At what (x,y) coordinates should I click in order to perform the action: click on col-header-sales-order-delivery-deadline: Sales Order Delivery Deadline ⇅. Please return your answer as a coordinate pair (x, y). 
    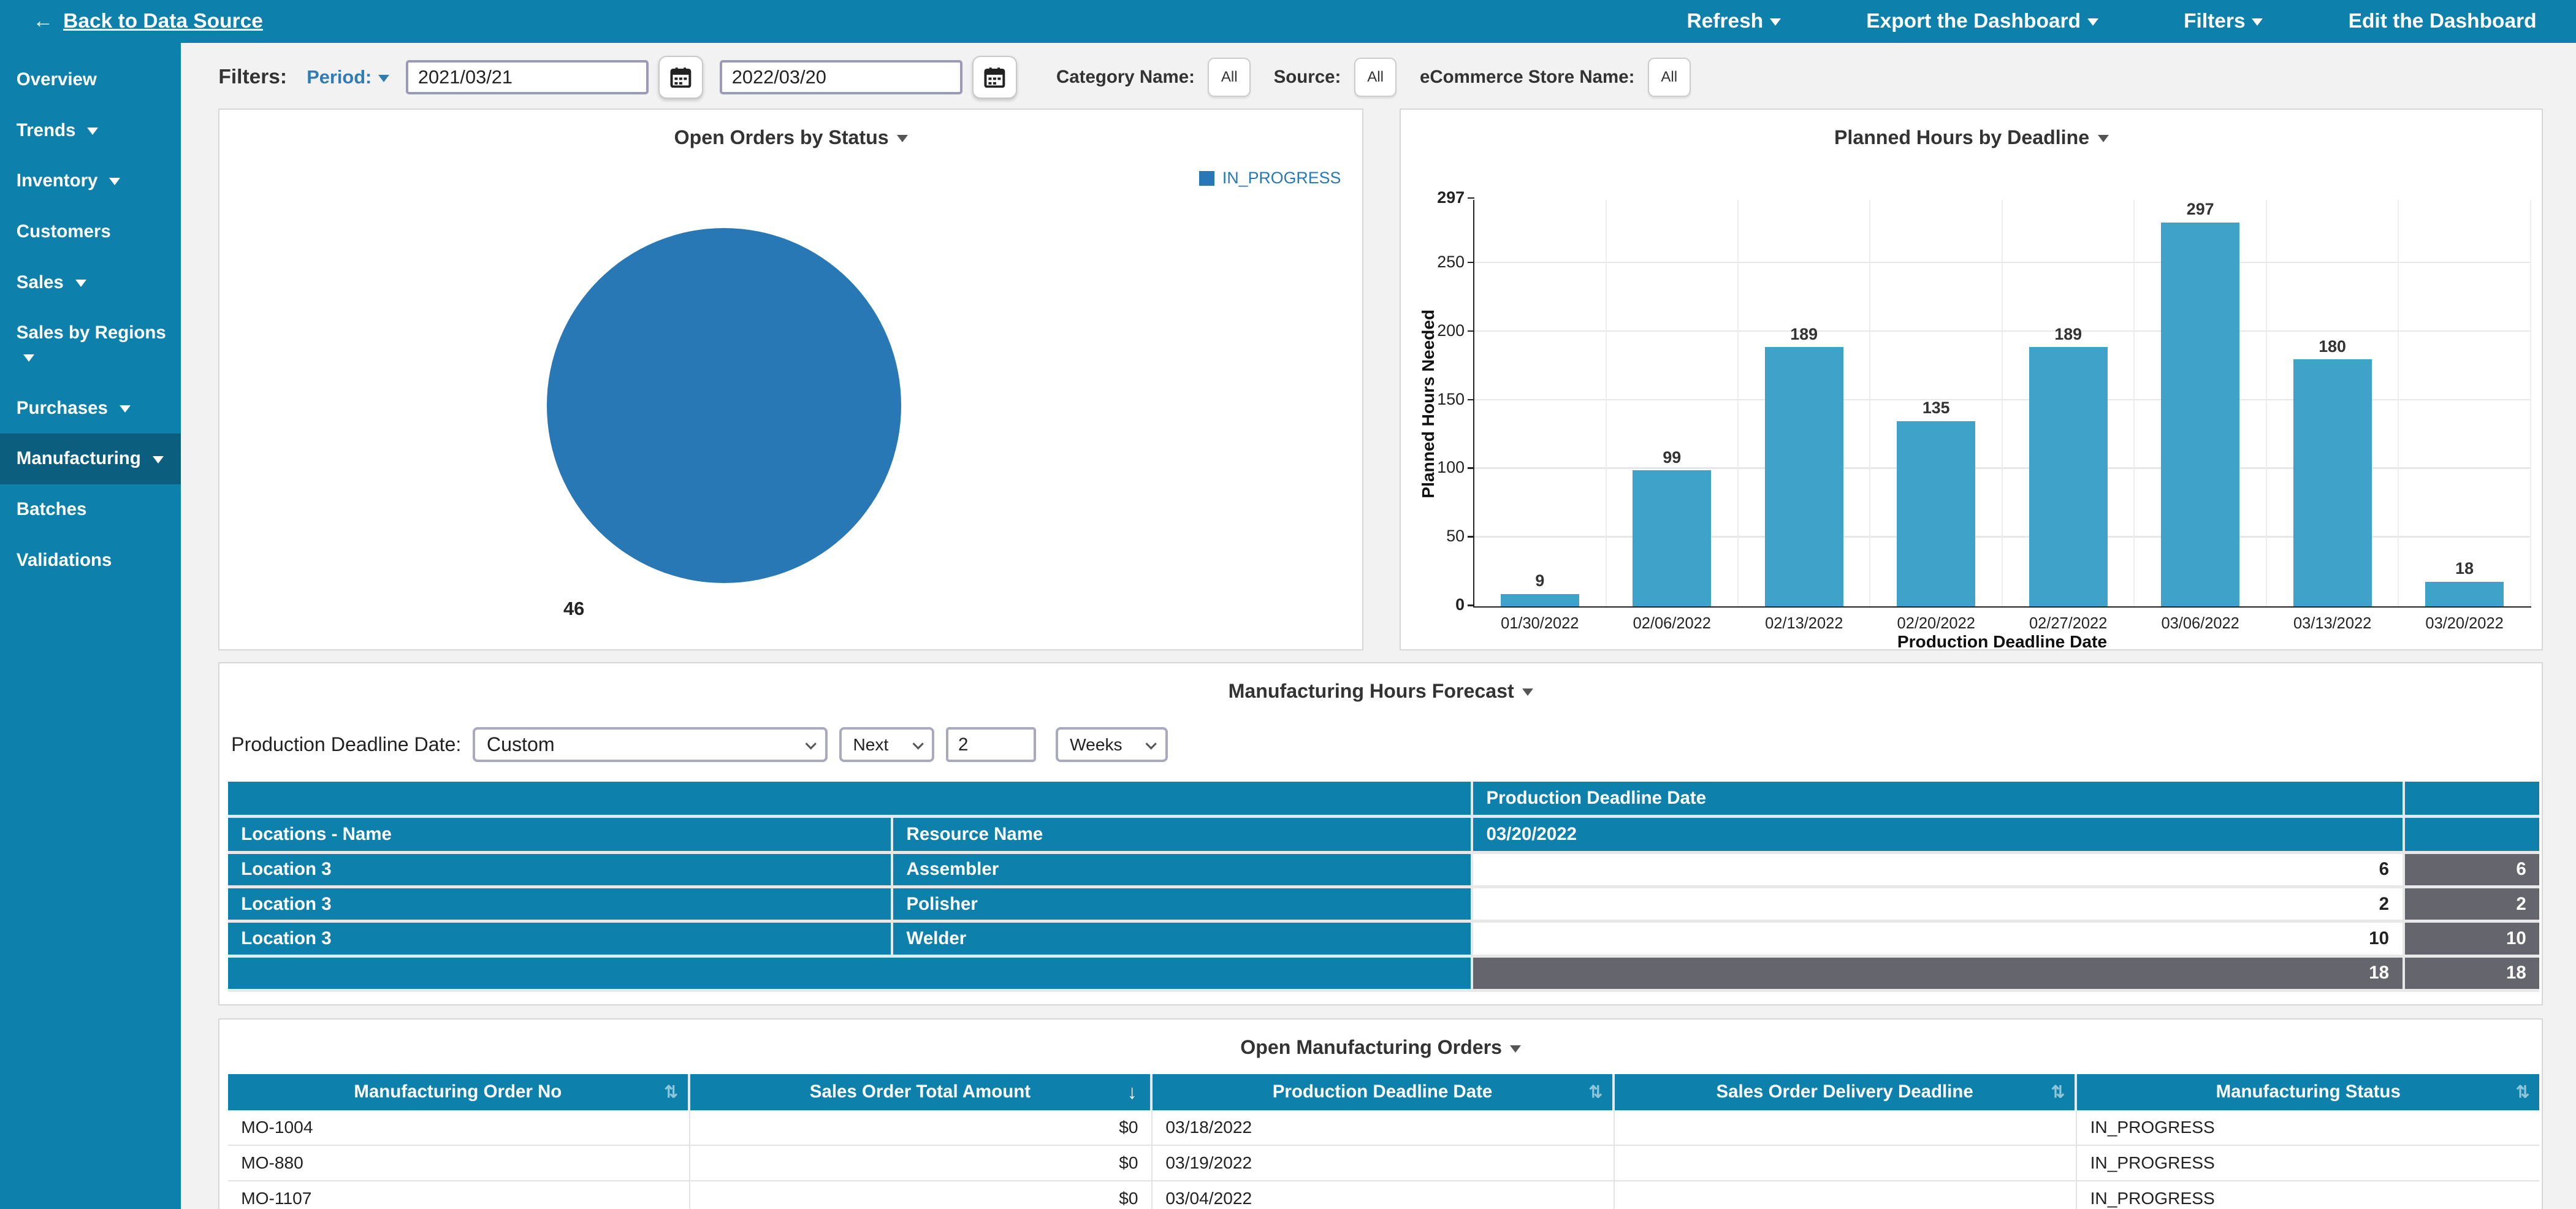
    Looking at the image, I should click on (1846, 1092).